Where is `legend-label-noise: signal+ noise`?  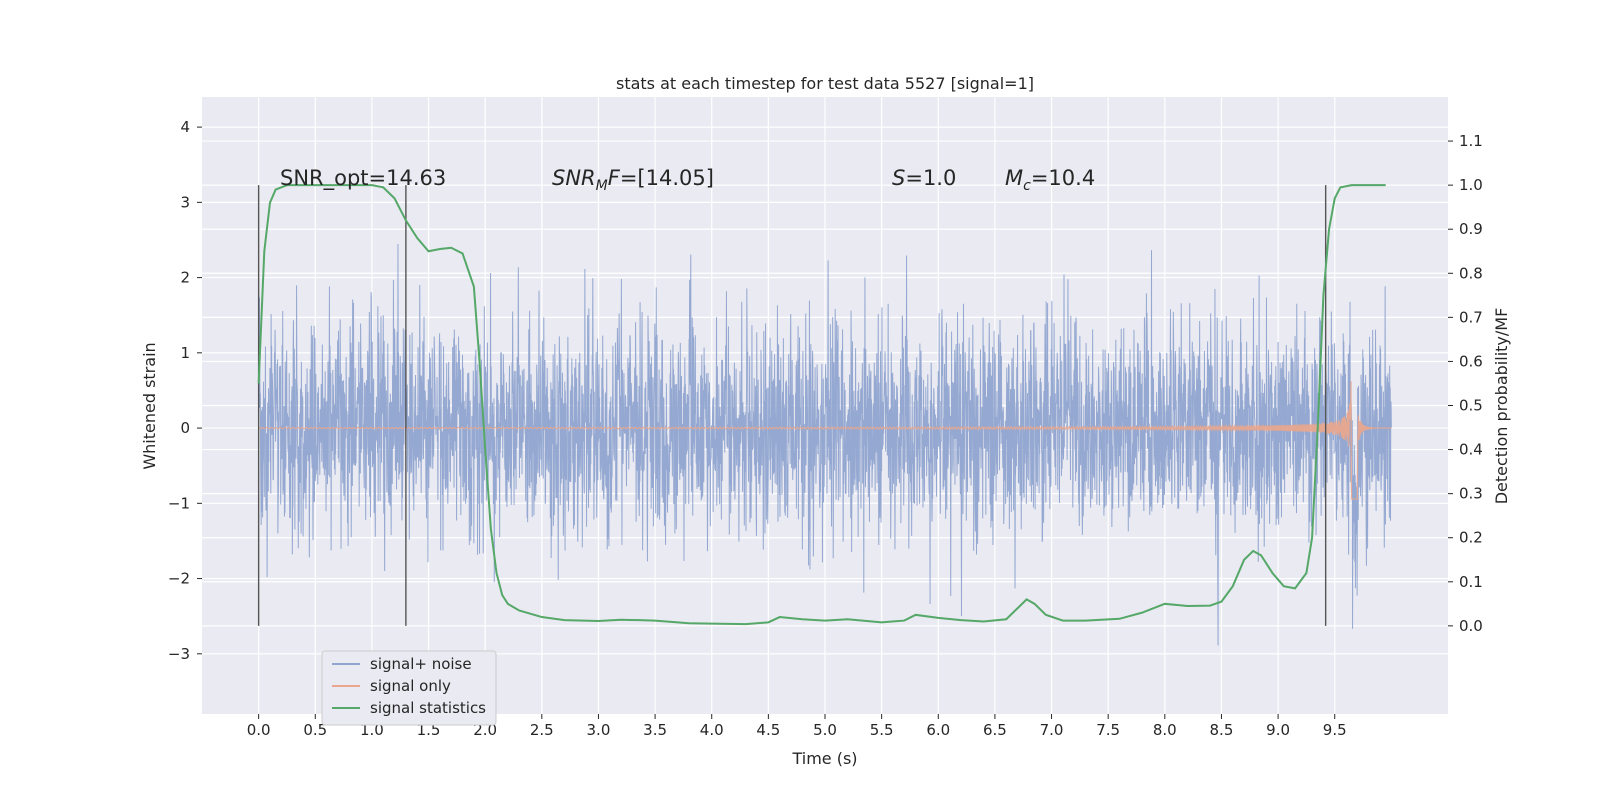
legend-label-noise: signal+ noise is located at coordinates (421, 664).